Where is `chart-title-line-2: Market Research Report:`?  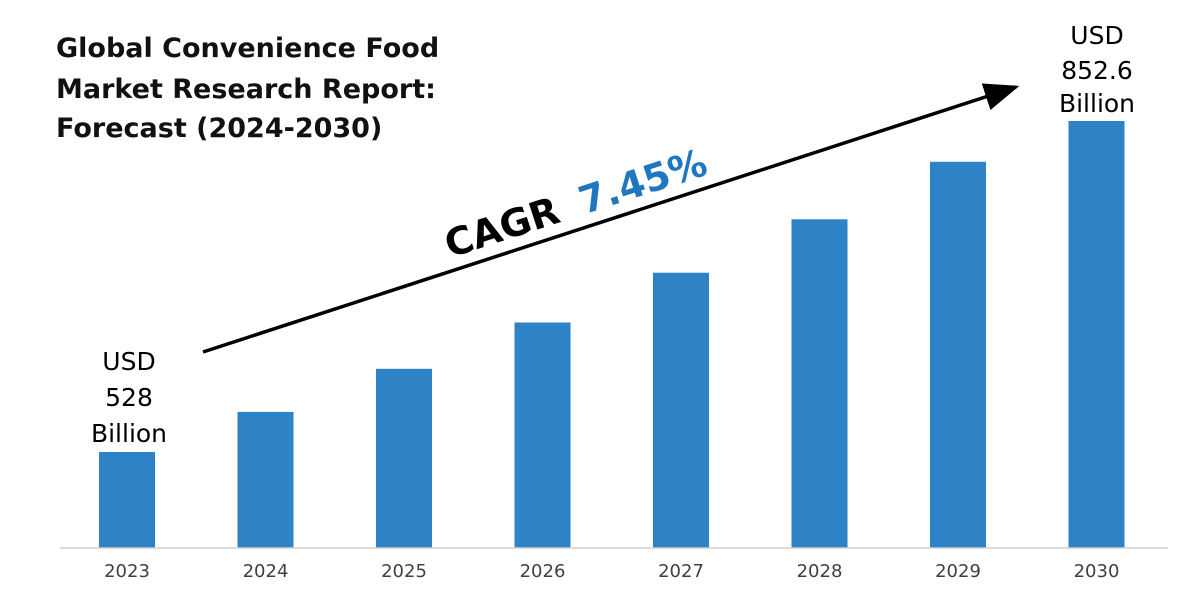 chart-title-line-2: Market Research Report: is located at coordinates (246, 89).